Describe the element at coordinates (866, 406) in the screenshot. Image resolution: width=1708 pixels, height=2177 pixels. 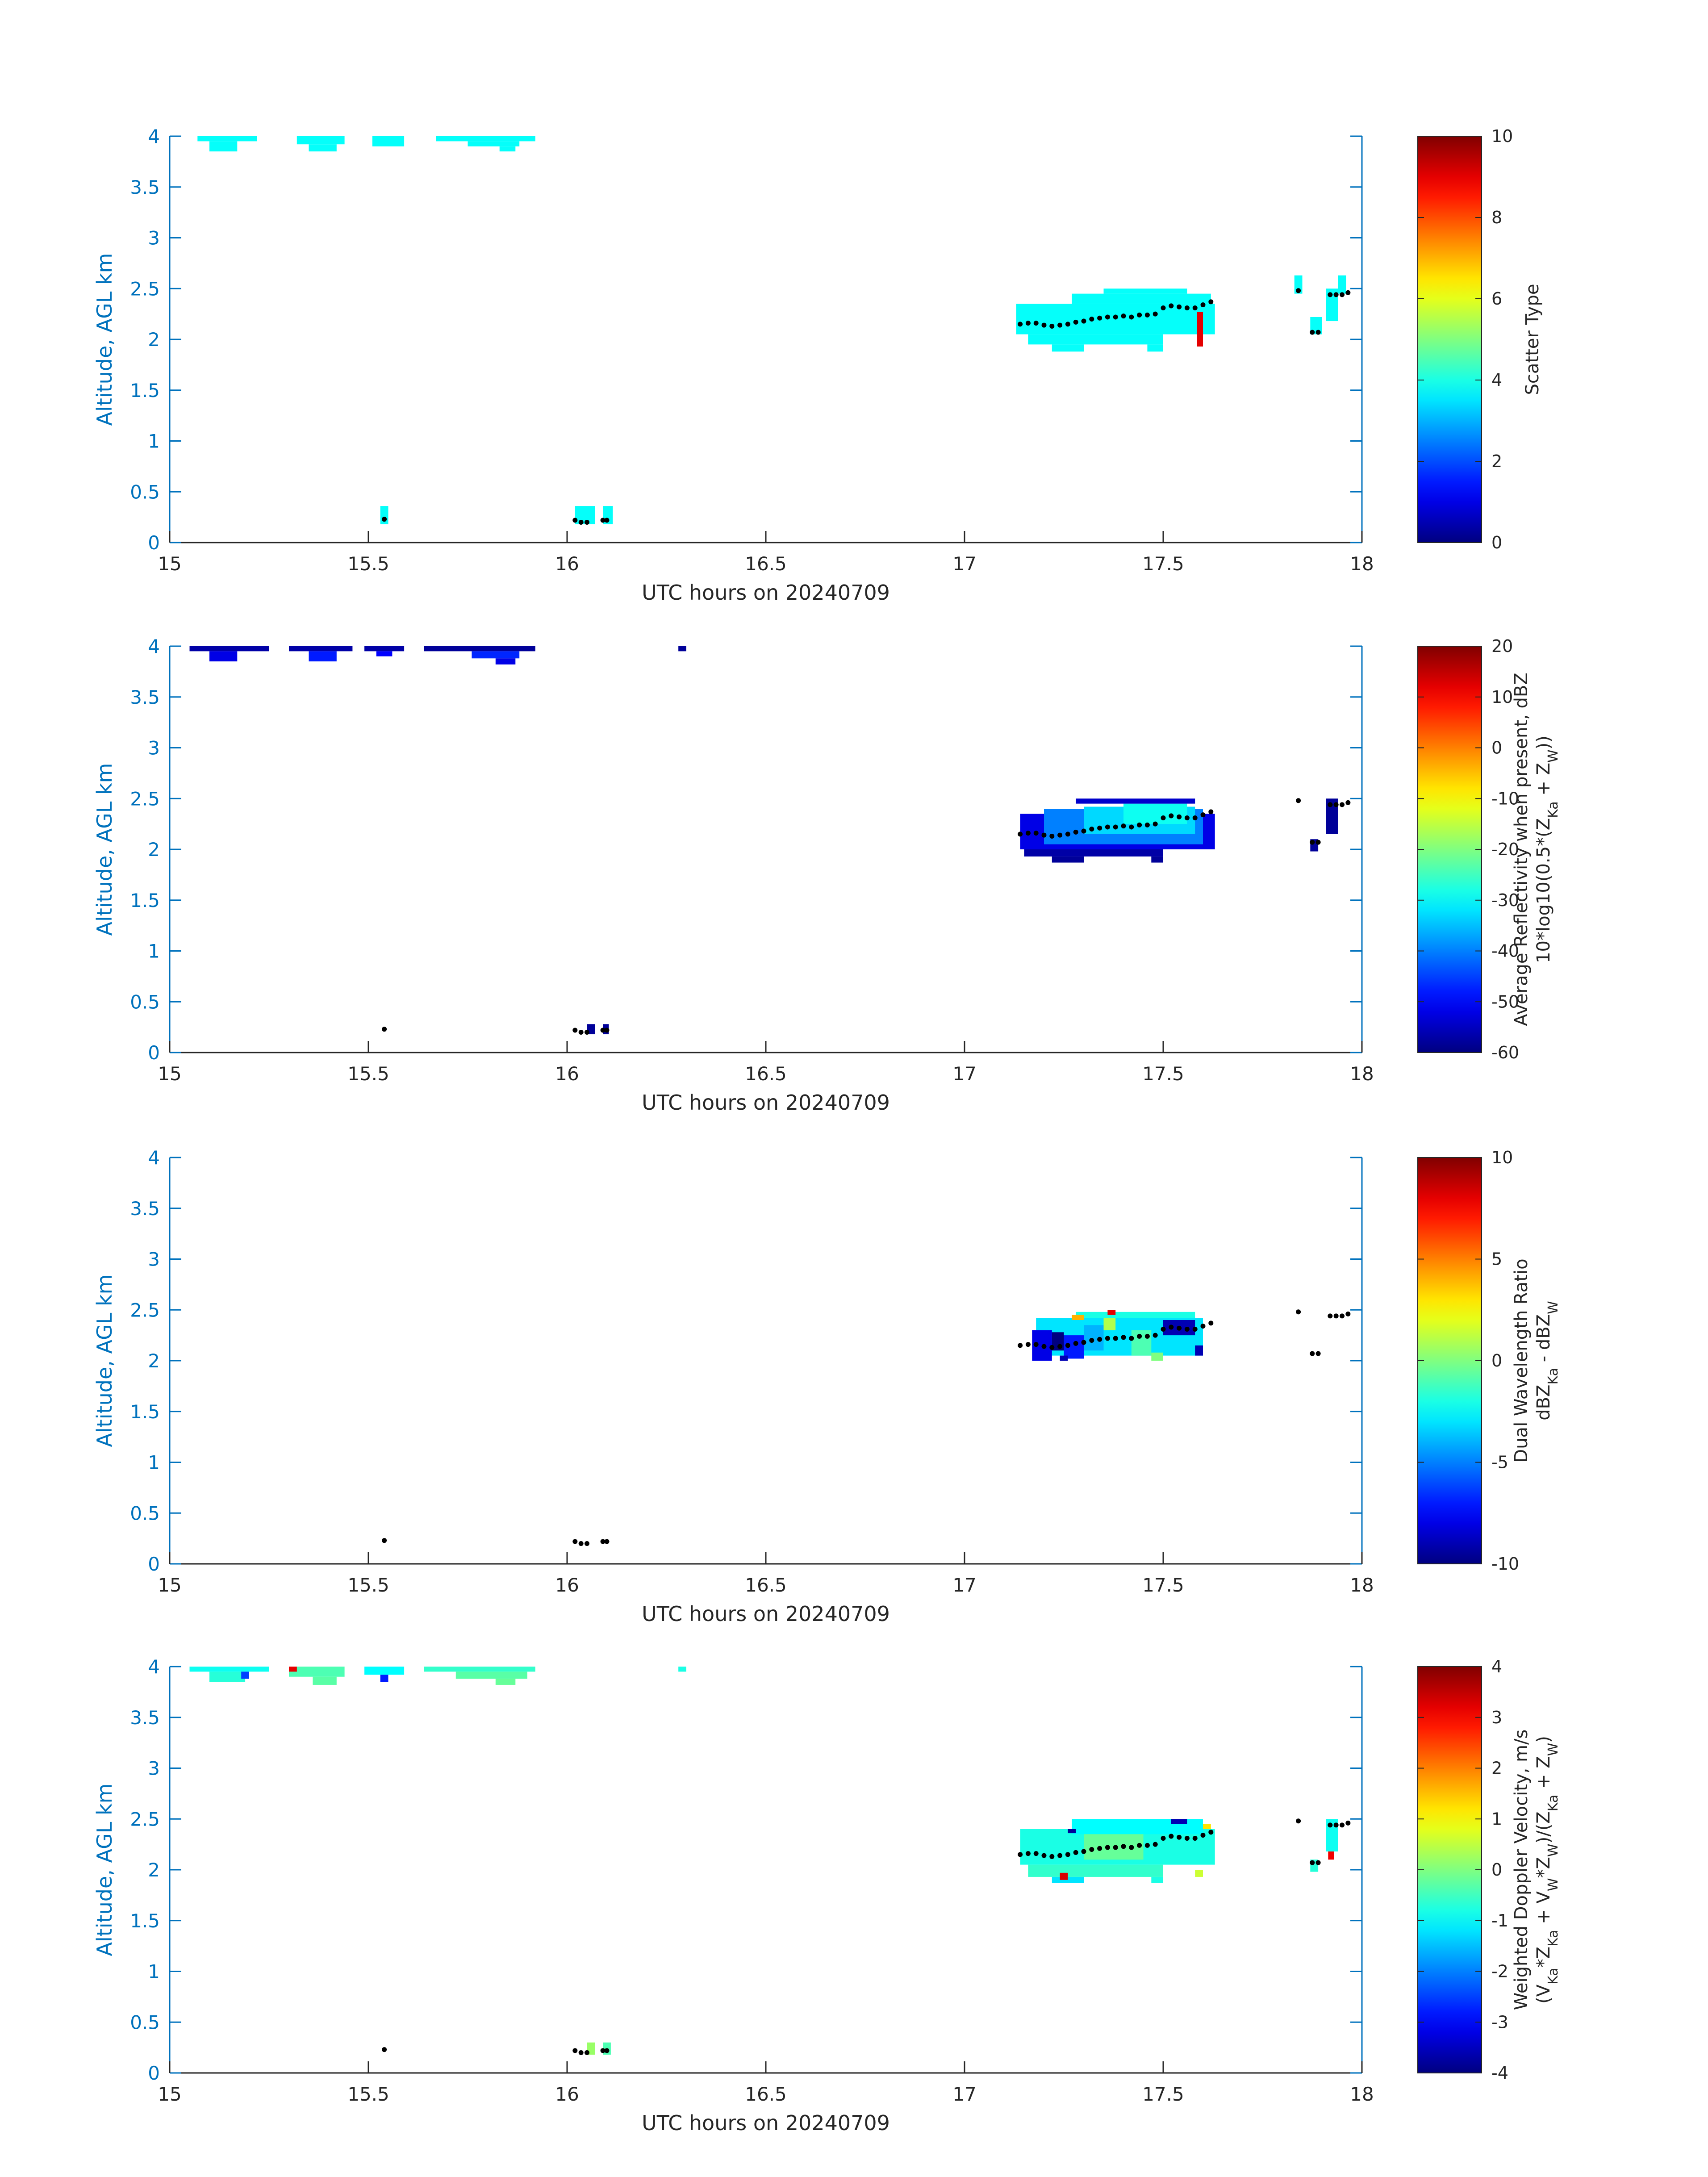
I see `cloud-base-points` at that location.